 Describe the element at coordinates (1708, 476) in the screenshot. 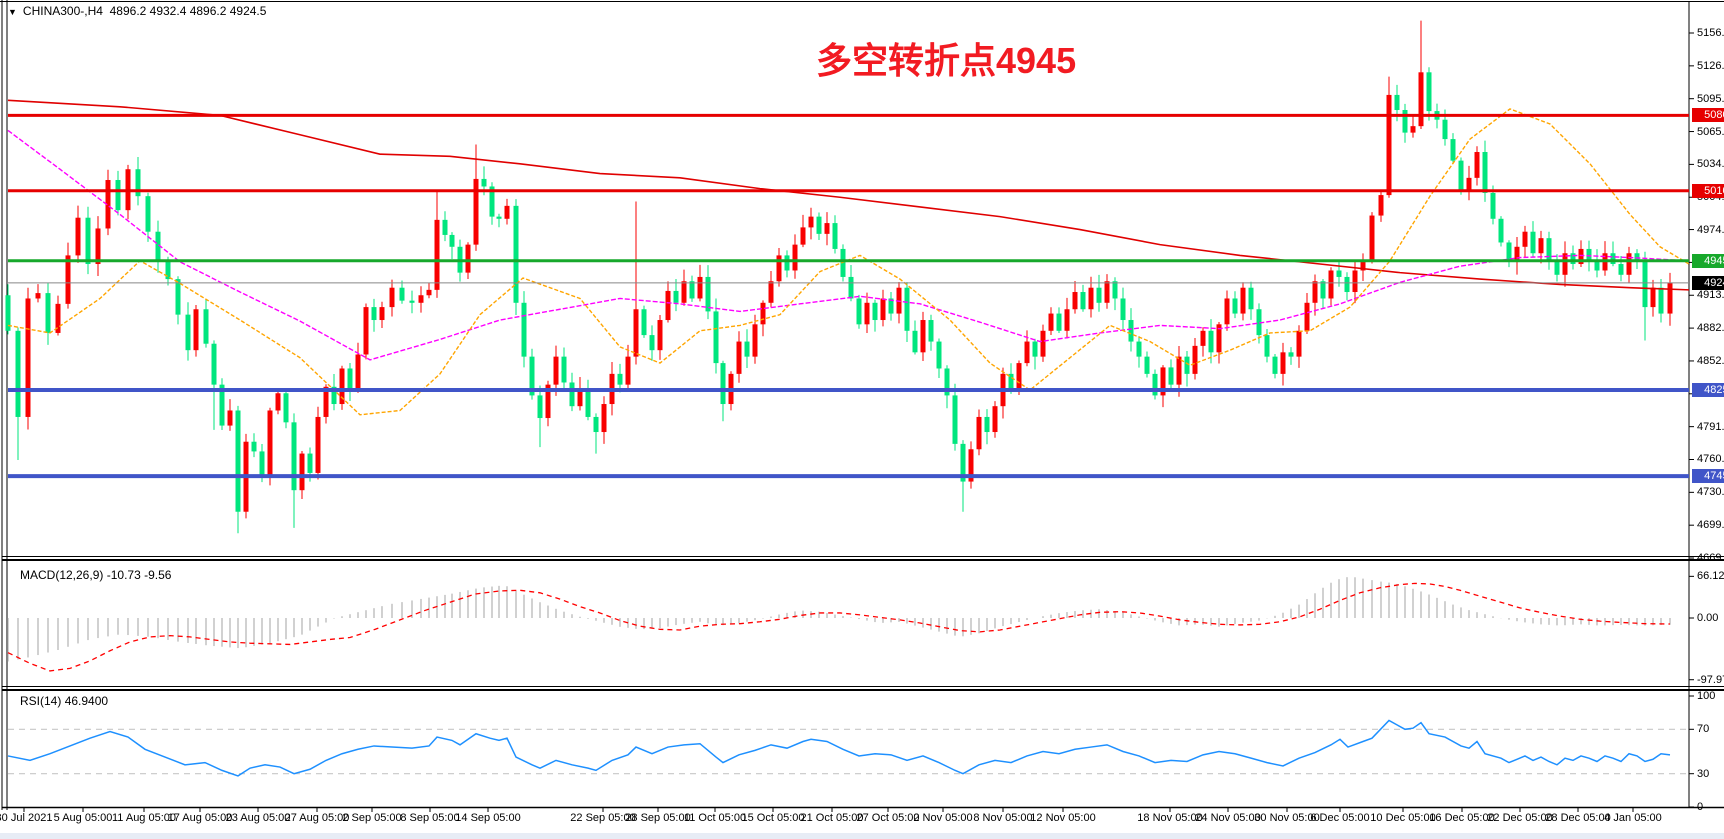

I see `price-level-badge: 4745.0` at that location.